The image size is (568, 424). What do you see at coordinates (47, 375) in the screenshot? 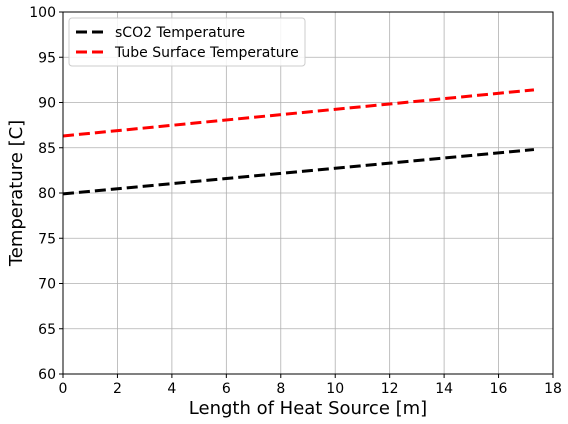
I see `y-tick-label: 60` at bounding box center [47, 375].